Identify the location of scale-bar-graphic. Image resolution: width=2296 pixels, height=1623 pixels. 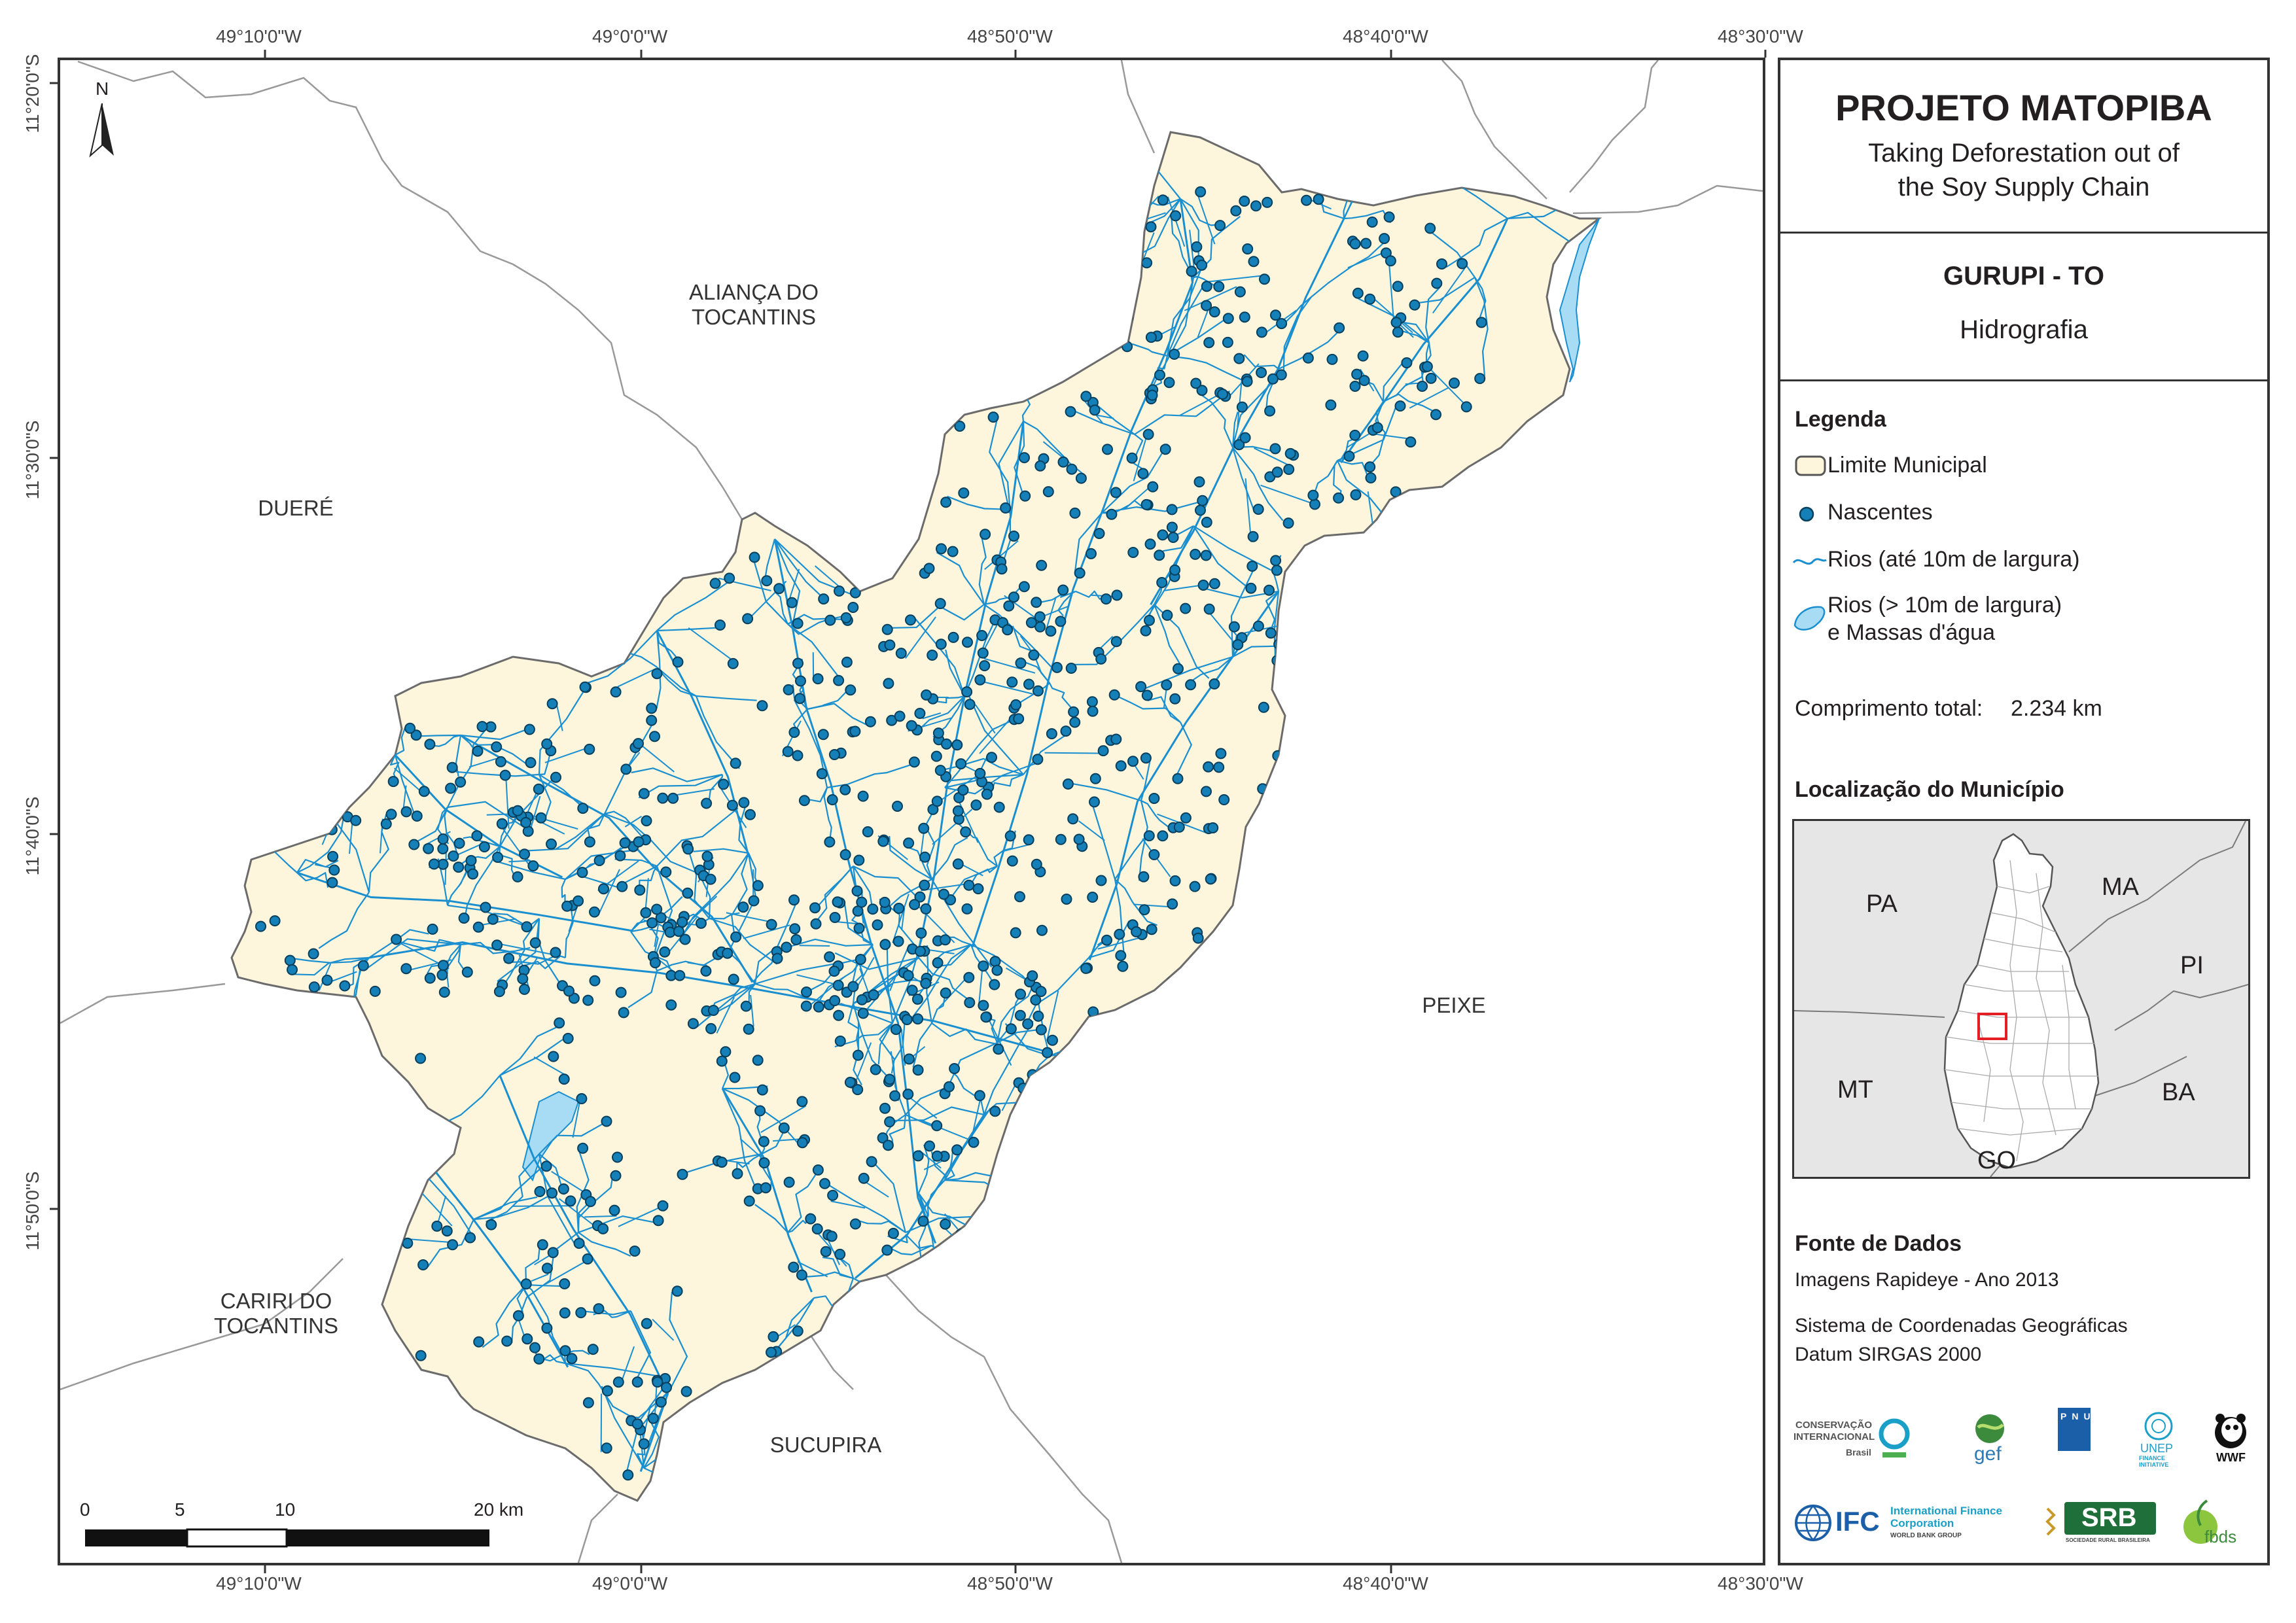
(287, 1538).